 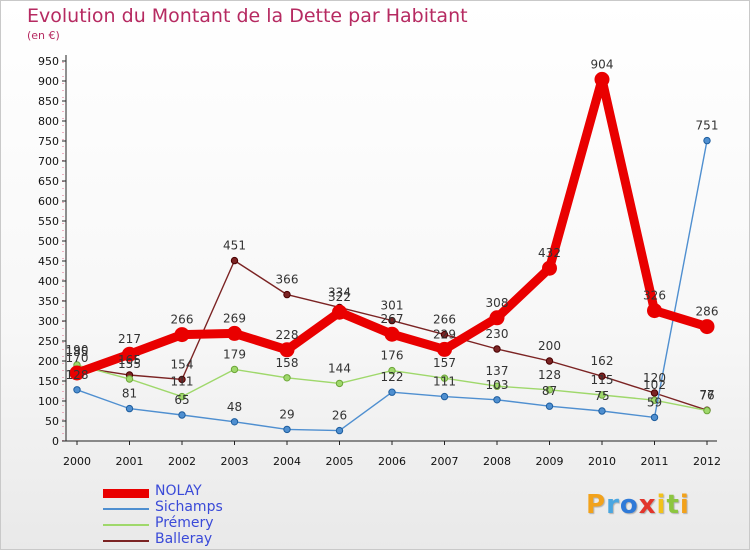 I want to click on y-tick-label: 850, so click(x=48, y=101).